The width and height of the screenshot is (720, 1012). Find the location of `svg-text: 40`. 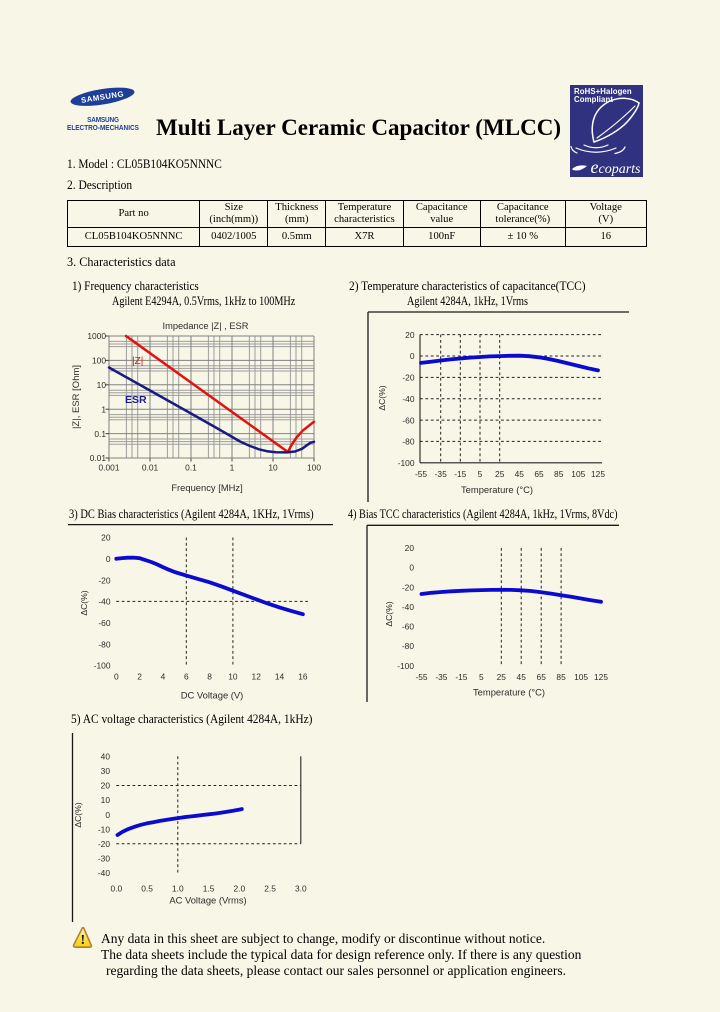

svg-text: 40 is located at coordinates (106, 757).